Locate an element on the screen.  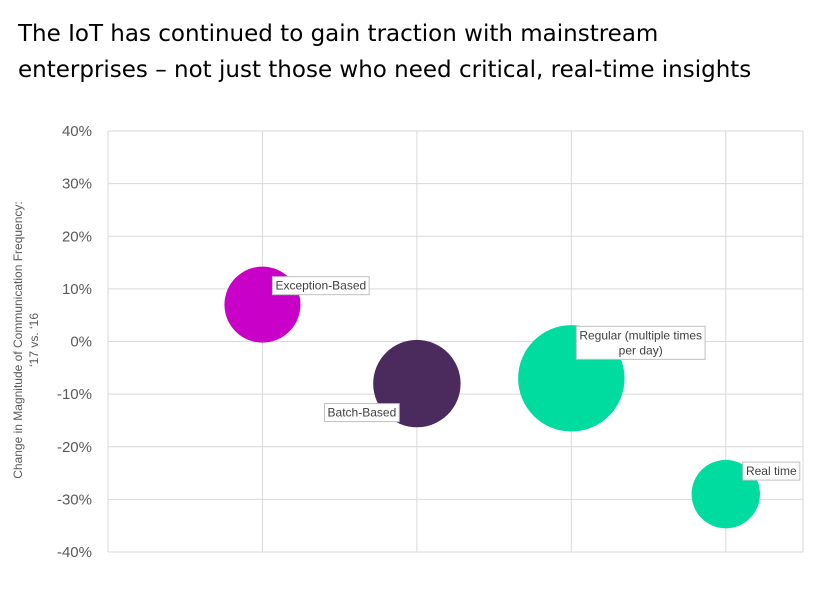
data-label-line: Batch-Based is located at coordinates (362, 413).